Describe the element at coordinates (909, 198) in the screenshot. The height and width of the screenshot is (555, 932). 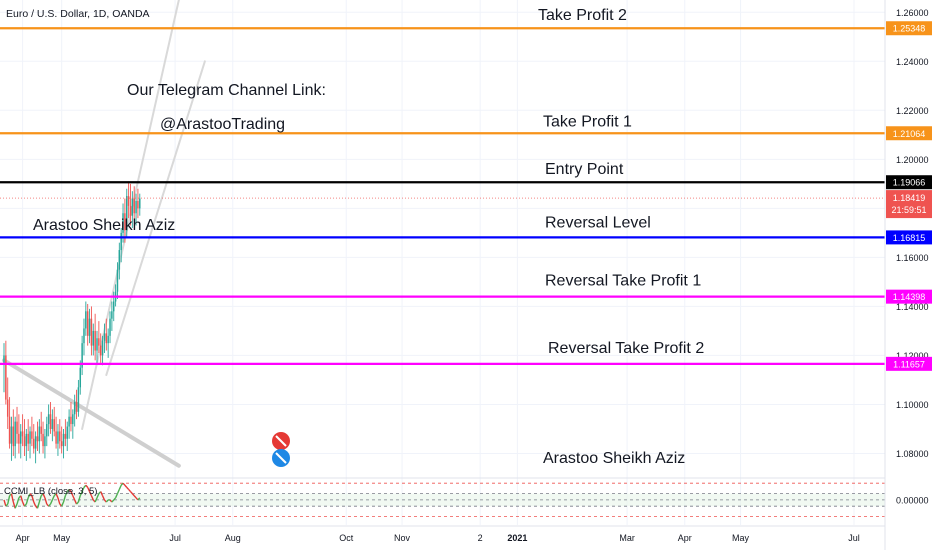
I see `current-price-text: 1.18419` at that location.